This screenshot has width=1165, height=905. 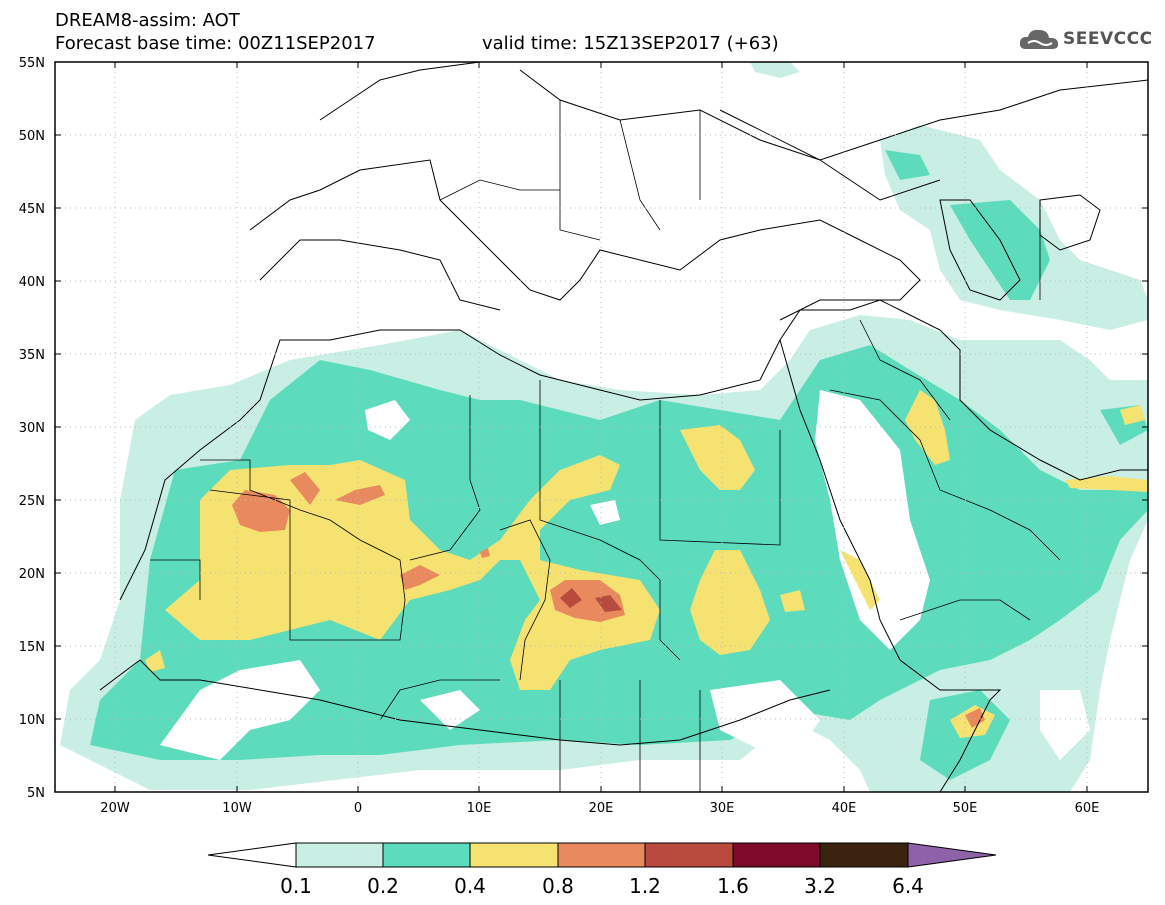 I want to click on lat-label: 40N, so click(x=32, y=282).